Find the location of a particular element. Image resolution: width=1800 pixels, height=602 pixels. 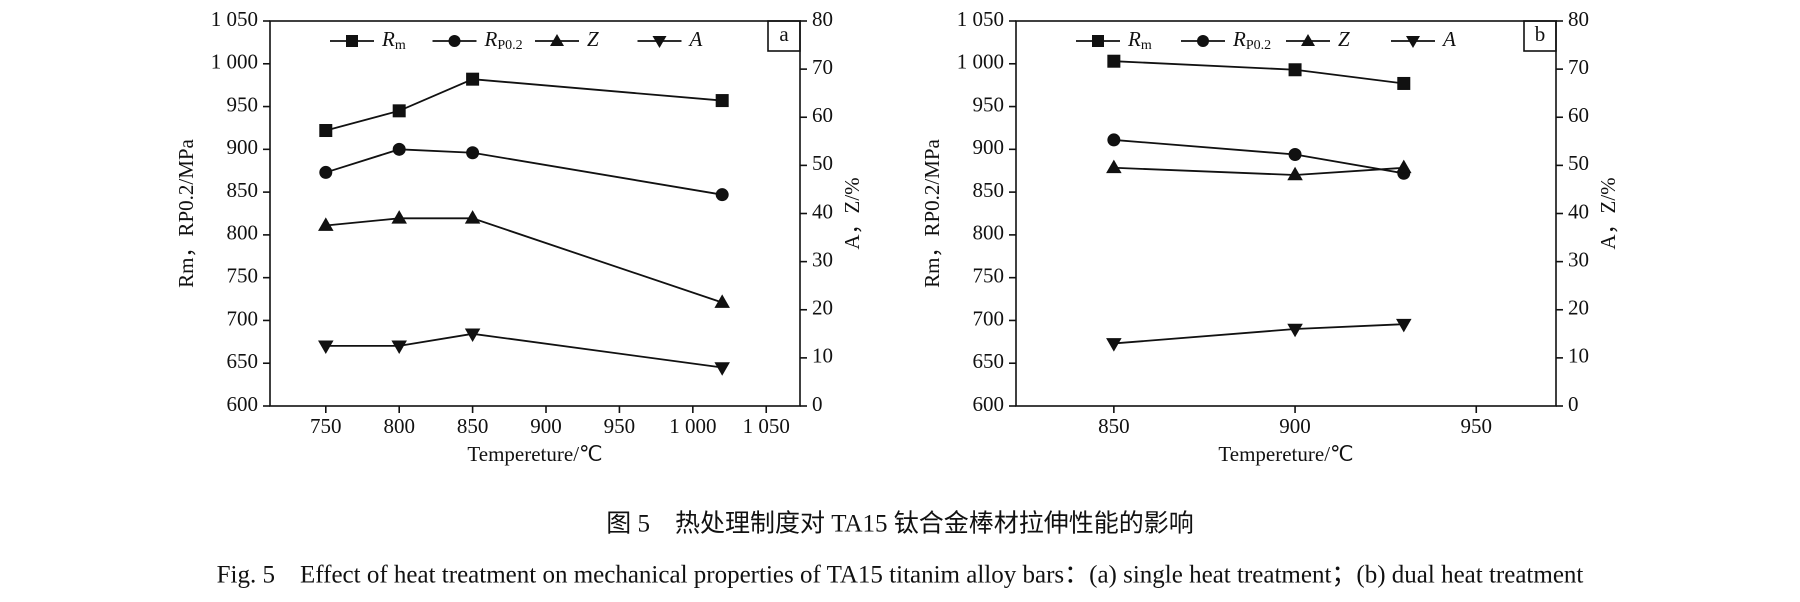

y-tick-label: 650 is located at coordinates (989, 361).